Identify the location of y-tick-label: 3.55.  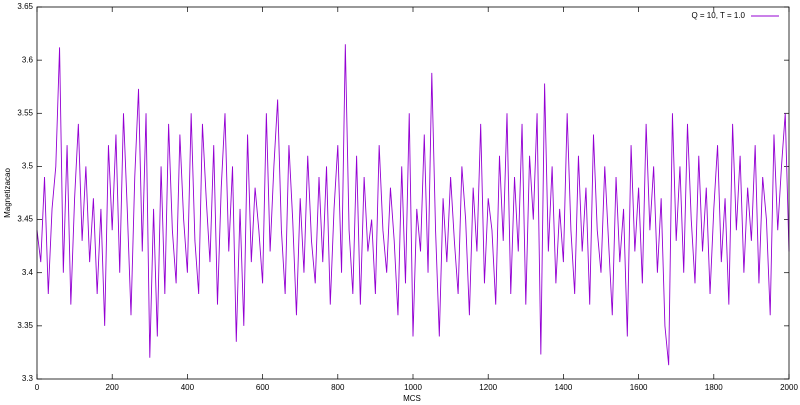
(25, 112).